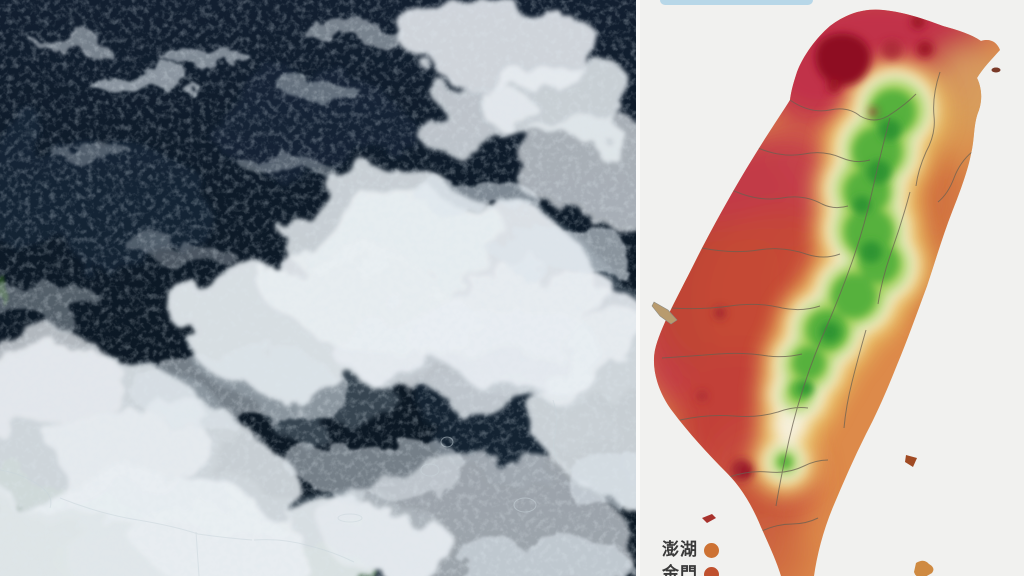 This screenshot has width=1024, height=576. What do you see at coordinates (711, 550) in the screenshot?
I see `penghu-temperature-dot` at bounding box center [711, 550].